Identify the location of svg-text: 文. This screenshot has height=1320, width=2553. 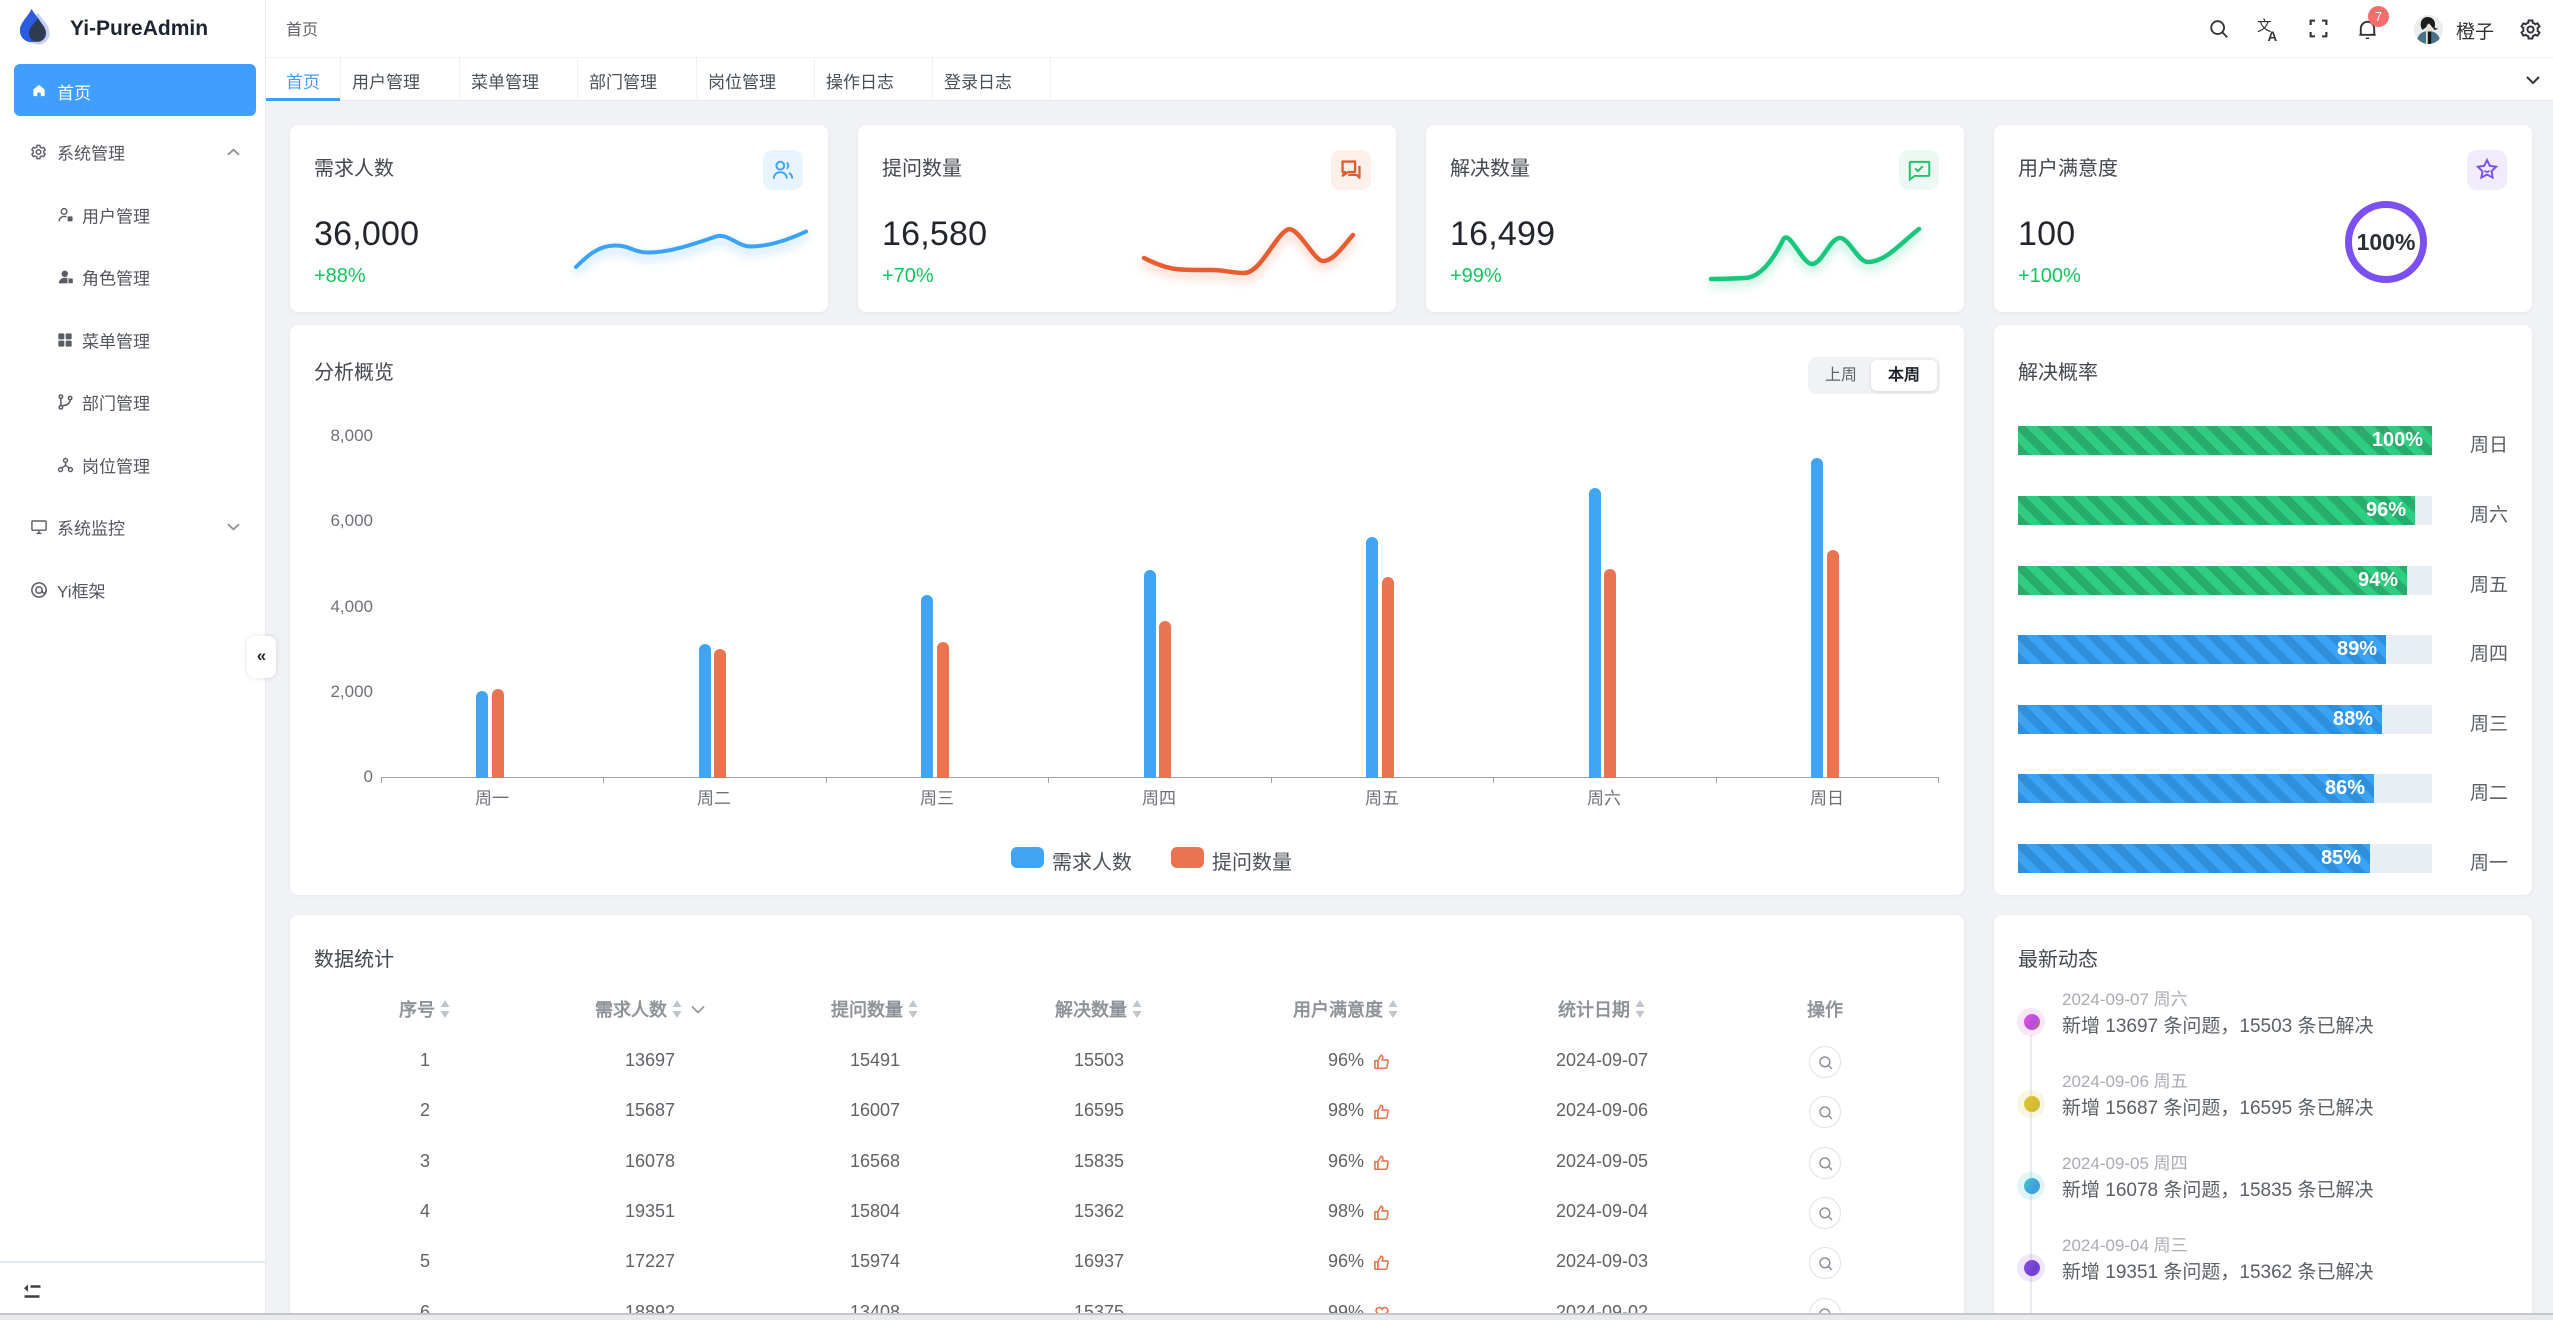
(2264, 26).